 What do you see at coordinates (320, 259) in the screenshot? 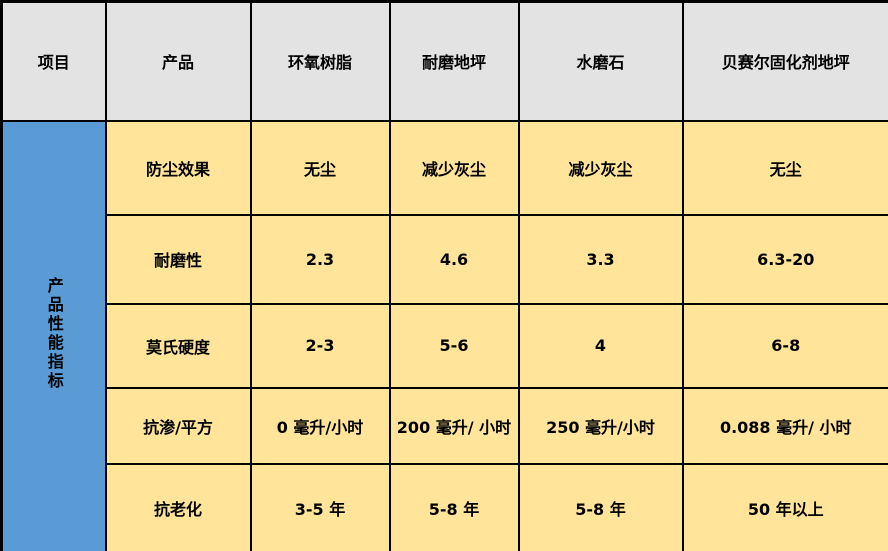
I see `value-cell: 2.3` at bounding box center [320, 259].